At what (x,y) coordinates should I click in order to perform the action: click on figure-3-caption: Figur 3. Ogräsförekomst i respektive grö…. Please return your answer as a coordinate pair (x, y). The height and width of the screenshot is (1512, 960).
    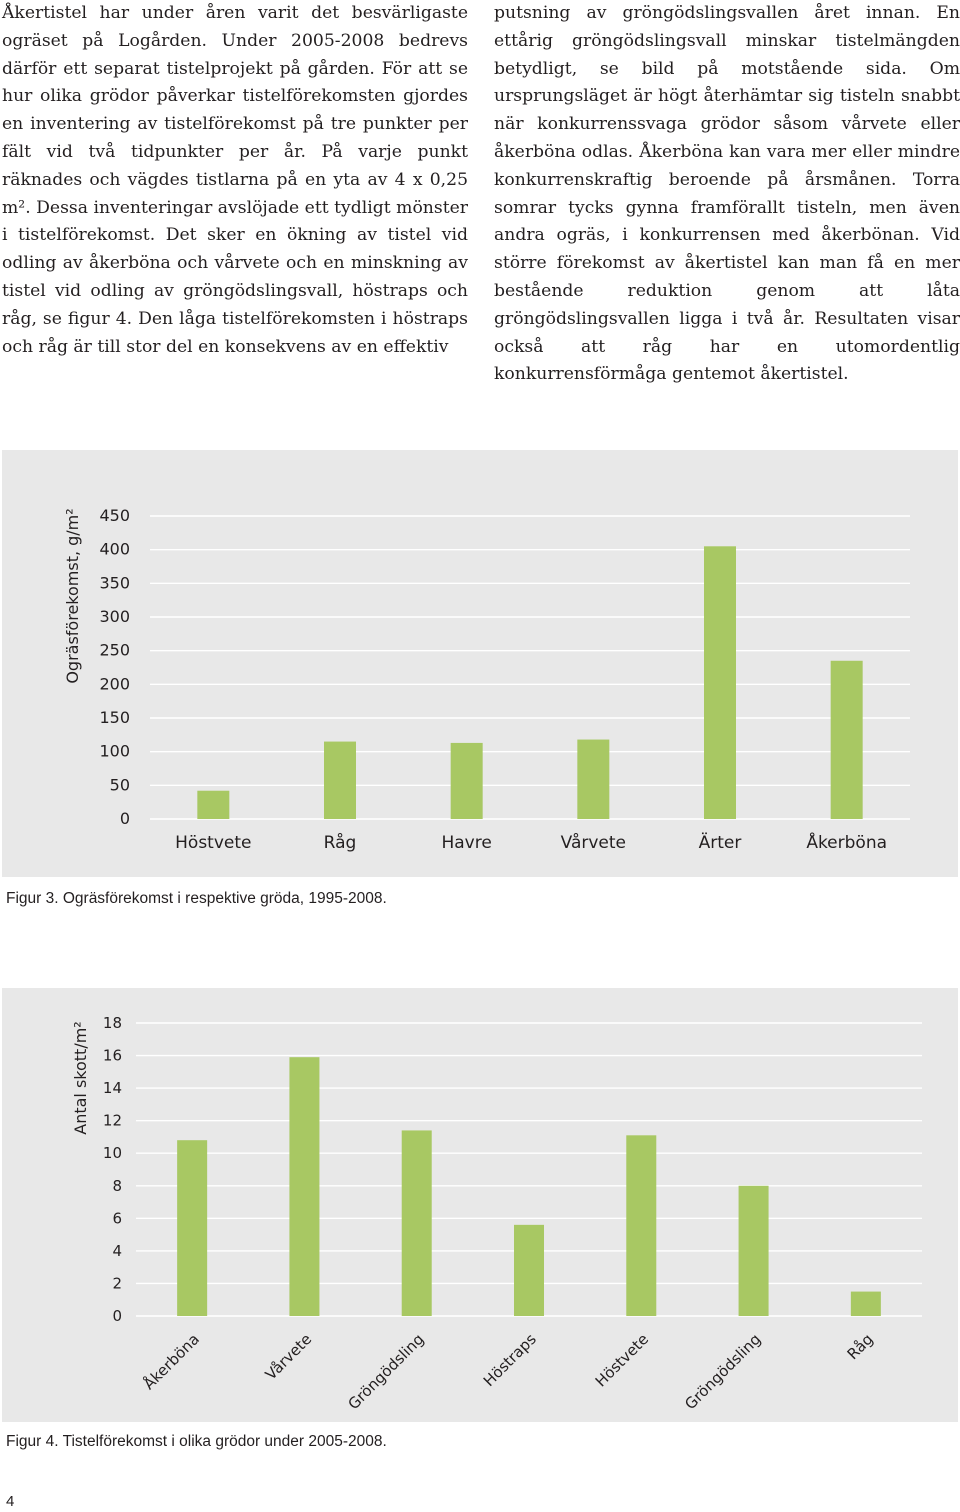
    Looking at the image, I should click on (196, 898).